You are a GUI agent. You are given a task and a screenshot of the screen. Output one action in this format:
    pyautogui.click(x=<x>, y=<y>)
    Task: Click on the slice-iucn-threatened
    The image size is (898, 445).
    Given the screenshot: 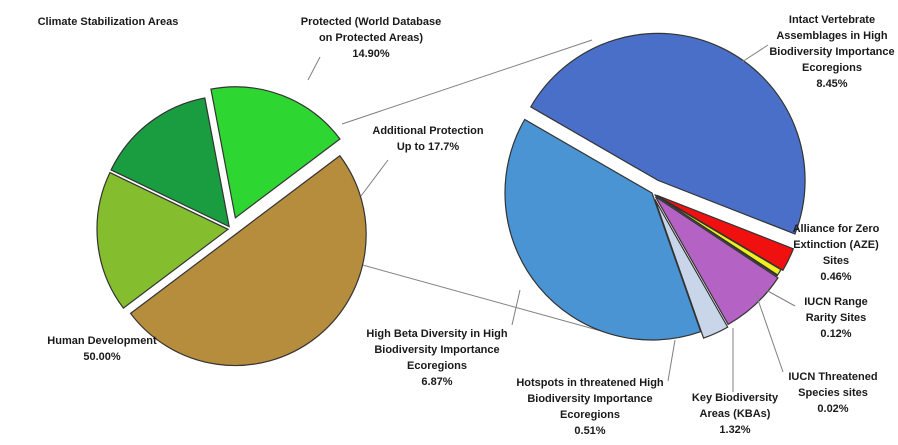 What is the action you would take?
    pyautogui.click(x=716, y=235)
    